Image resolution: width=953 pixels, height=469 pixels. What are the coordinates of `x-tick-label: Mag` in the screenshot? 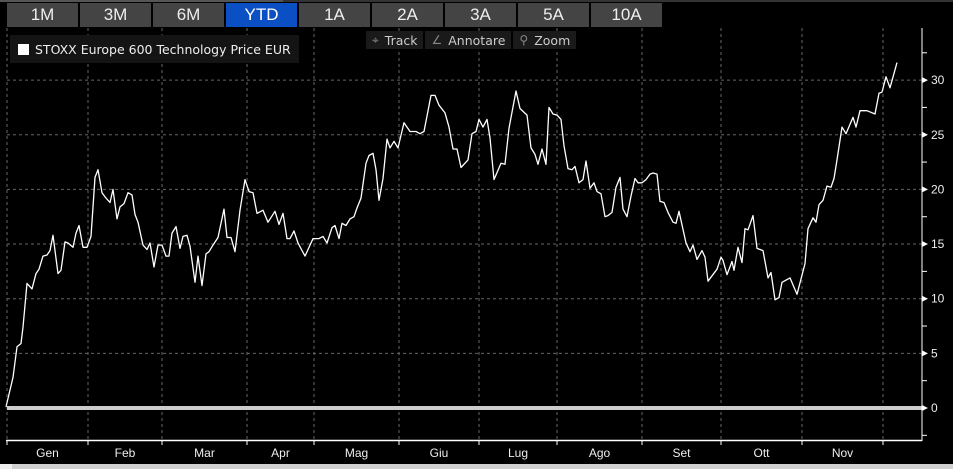 It's located at (356, 453).